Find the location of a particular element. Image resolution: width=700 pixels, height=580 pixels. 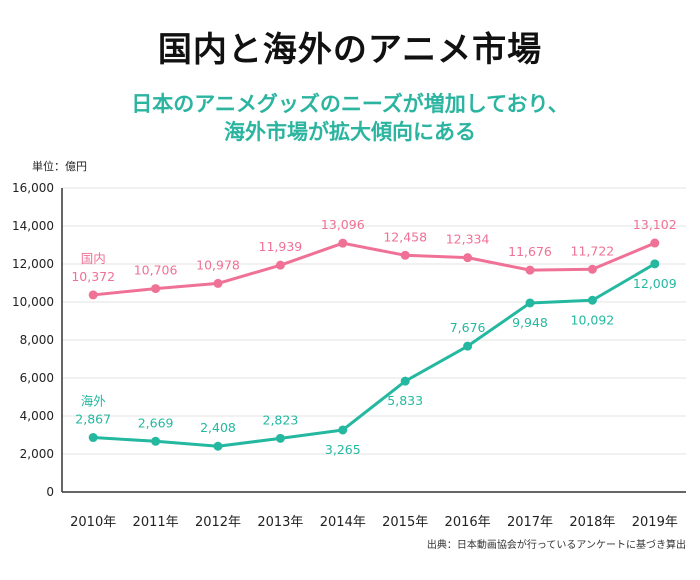

x-tick-label: 2019年 is located at coordinates (655, 522).